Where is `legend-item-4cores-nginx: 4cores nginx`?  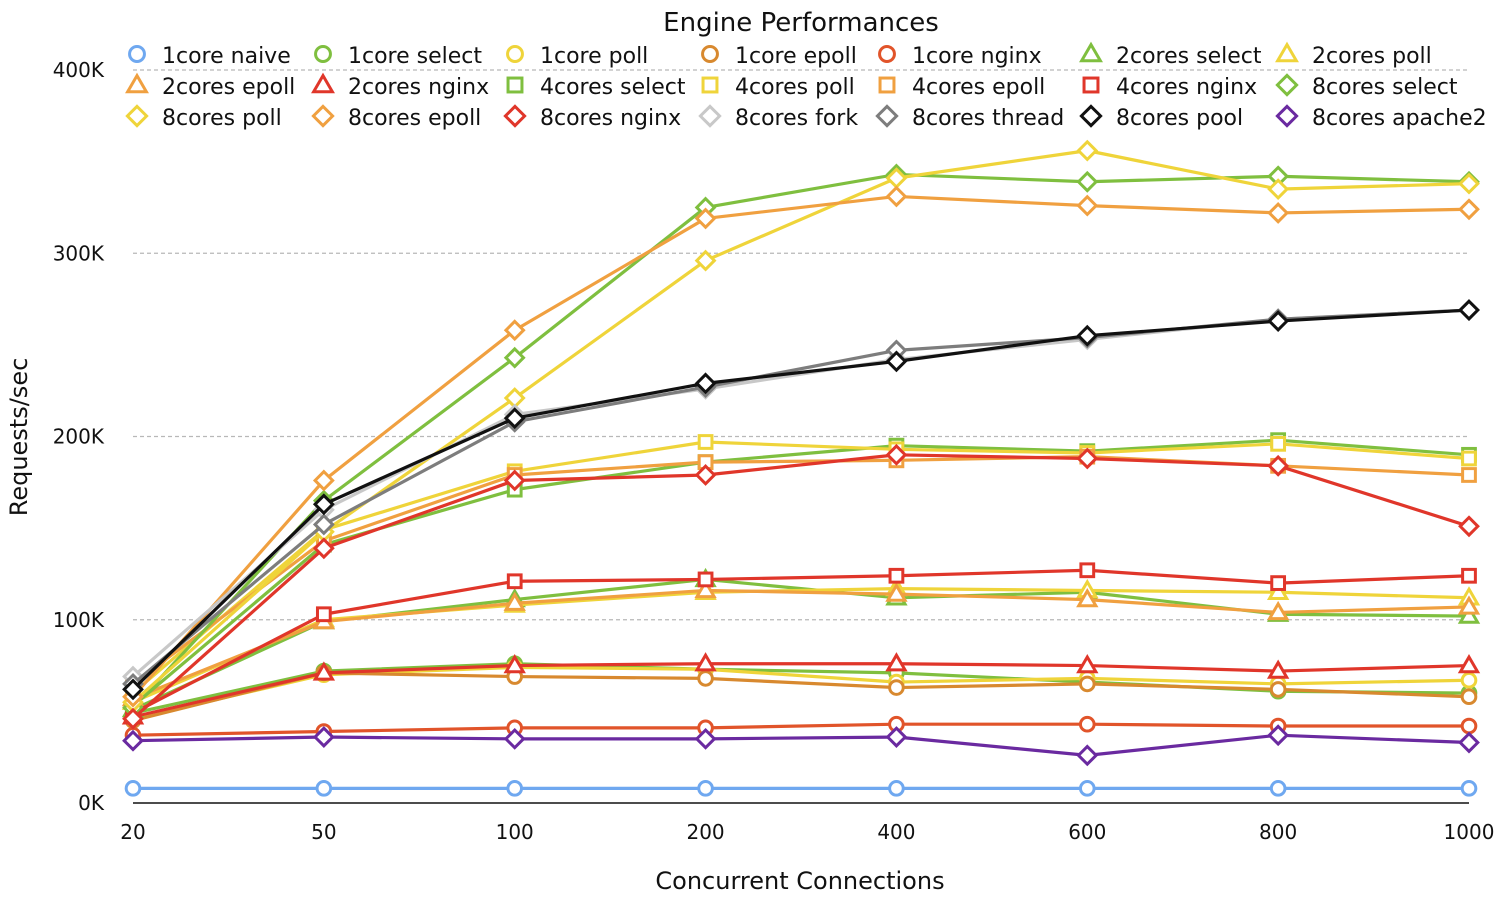
legend-item-4cores-nginx: 4cores nginx is located at coordinates (1169, 87).